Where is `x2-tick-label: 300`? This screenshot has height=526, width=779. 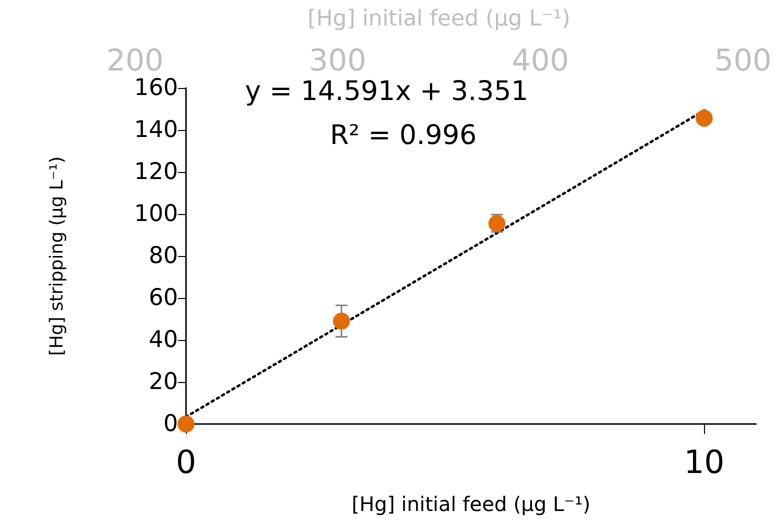
x2-tick-label: 300 is located at coordinates (337, 61).